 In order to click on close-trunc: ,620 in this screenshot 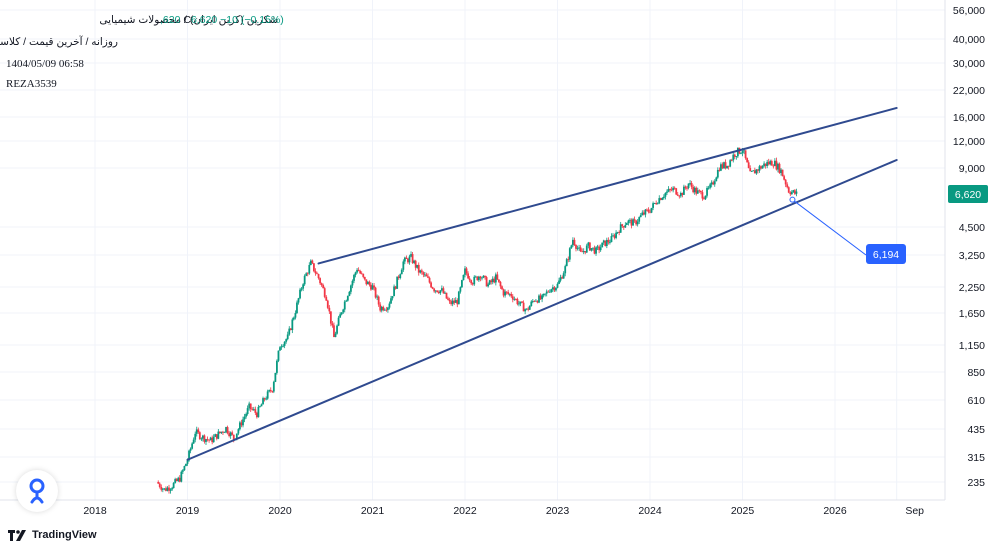, I will do `click(170, 20)`.